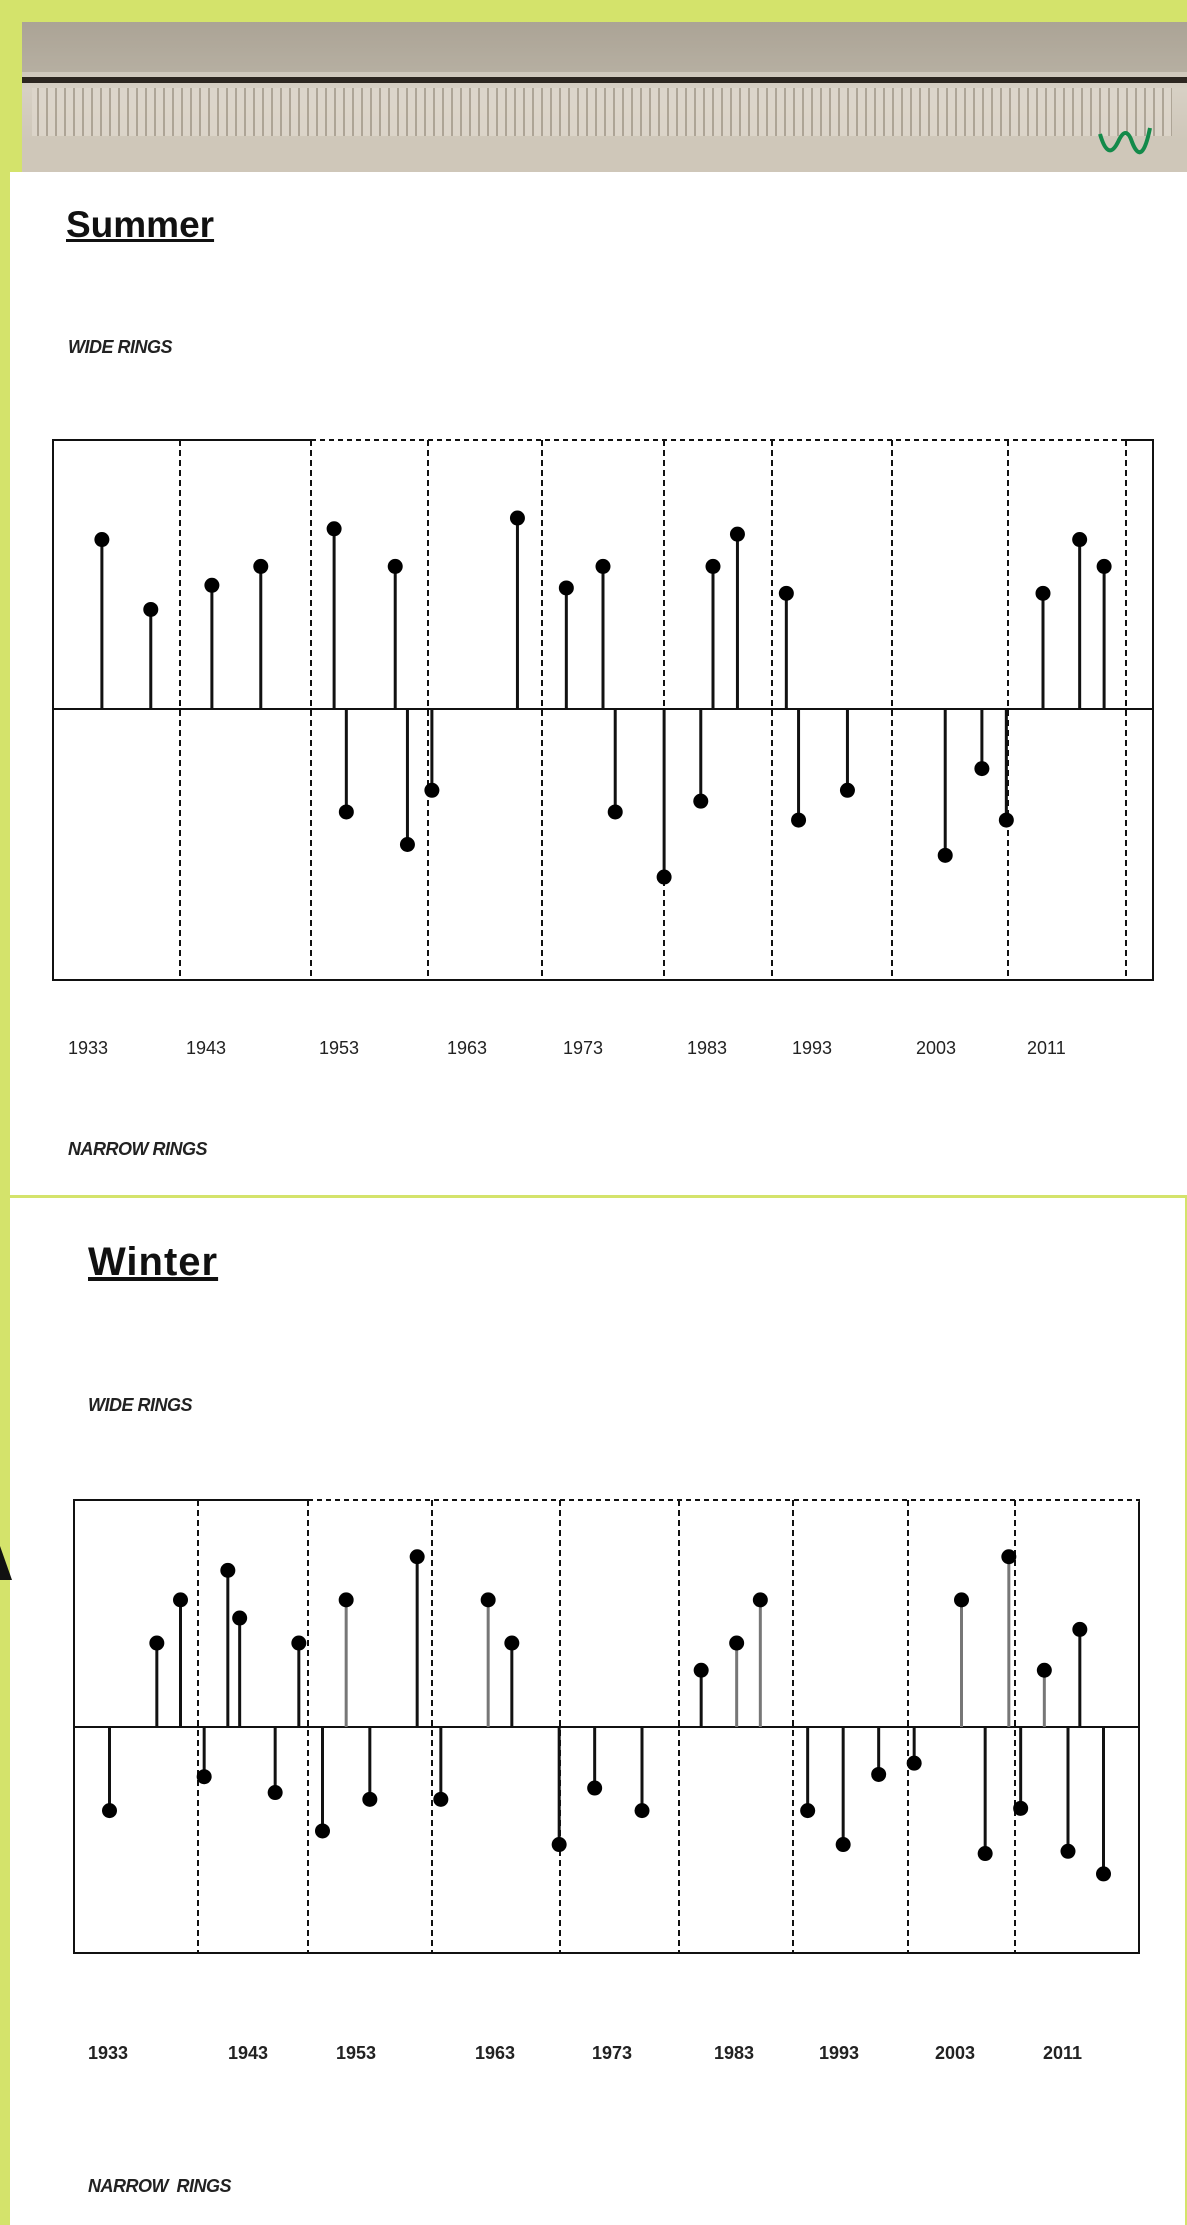  What do you see at coordinates (138, 1149) in the screenshot?
I see `summer-narrow-rings-label: NARROW RINGS` at bounding box center [138, 1149].